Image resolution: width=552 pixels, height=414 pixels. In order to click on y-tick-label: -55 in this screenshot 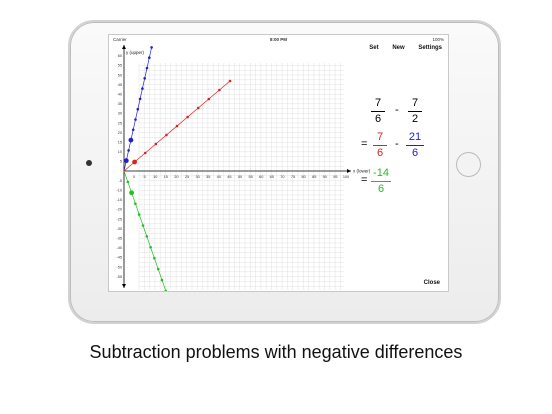, I will do `click(120, 277)`.